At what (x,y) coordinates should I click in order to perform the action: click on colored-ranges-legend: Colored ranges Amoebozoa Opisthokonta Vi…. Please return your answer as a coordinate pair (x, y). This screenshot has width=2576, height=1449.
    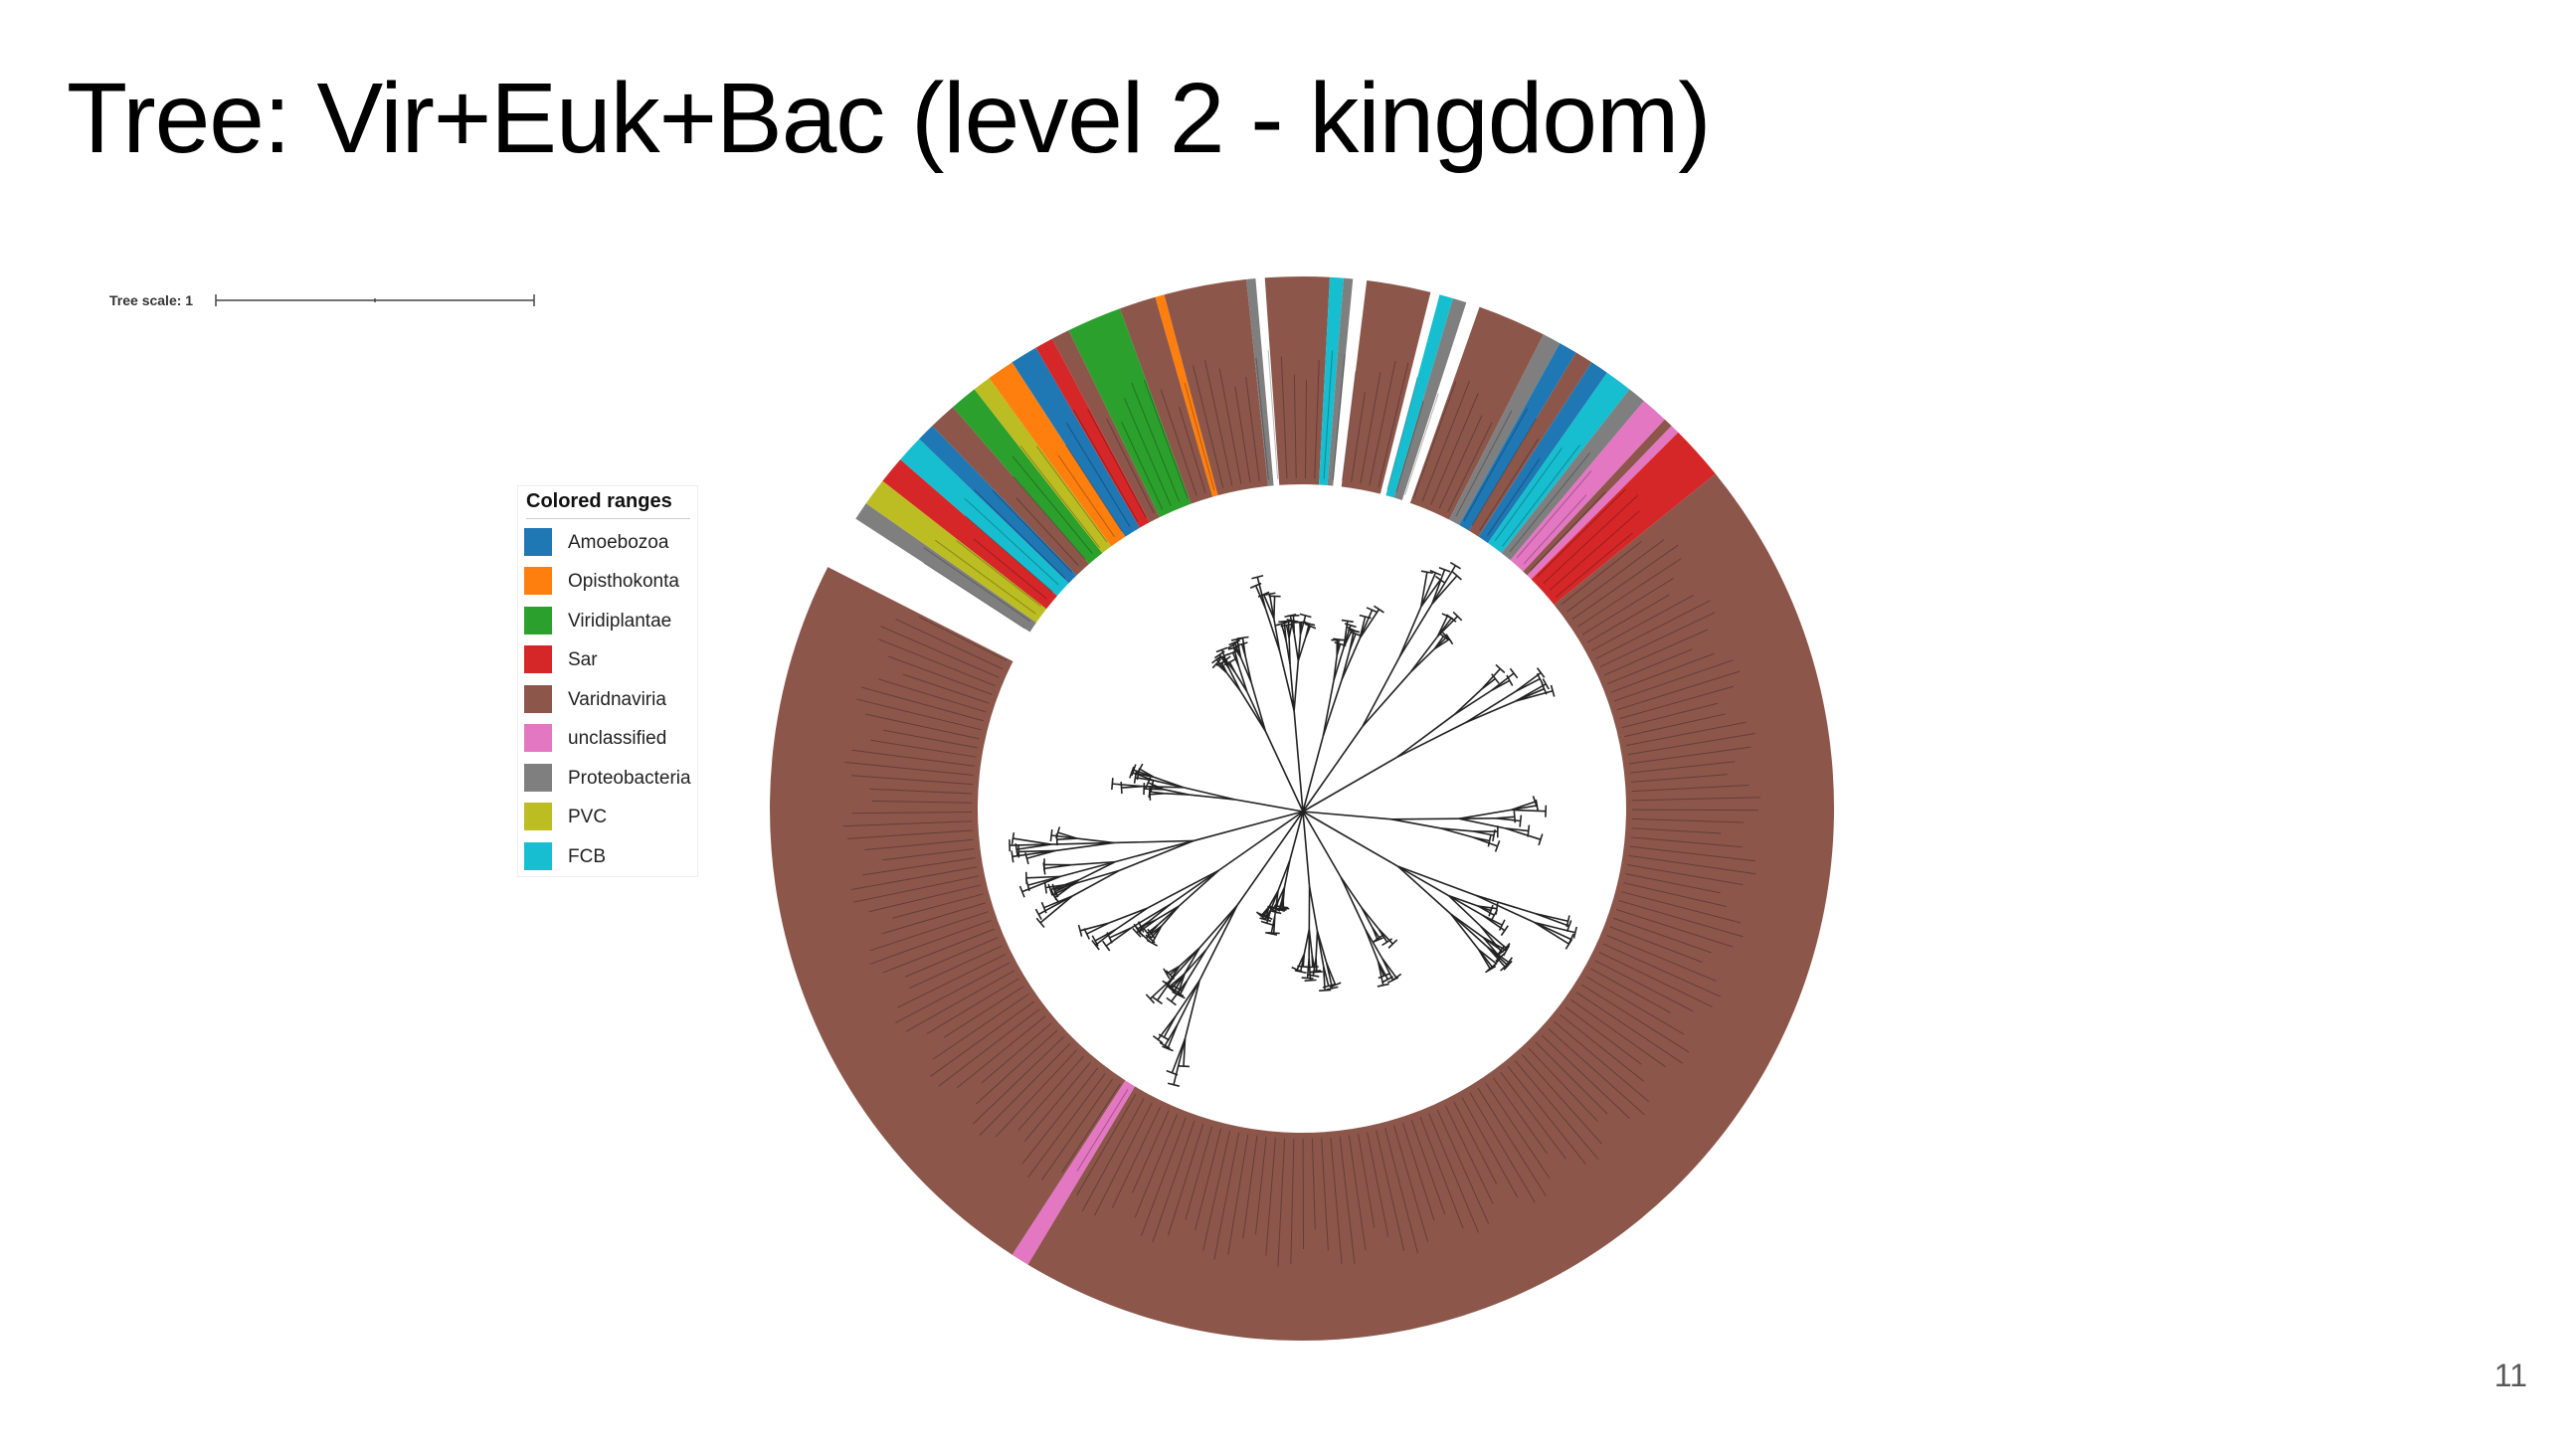
    Looking at the image, I should click on (607, 681).